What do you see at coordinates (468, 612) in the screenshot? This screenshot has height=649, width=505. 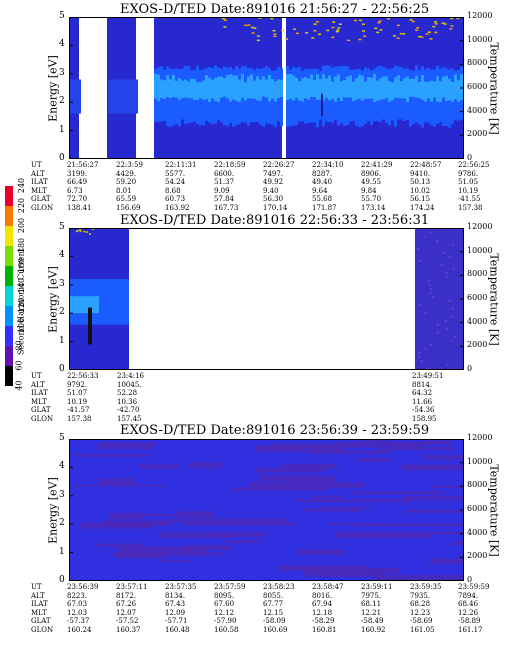 I see `ephemeris-value: 12.26` at bounding box center [468, 612].